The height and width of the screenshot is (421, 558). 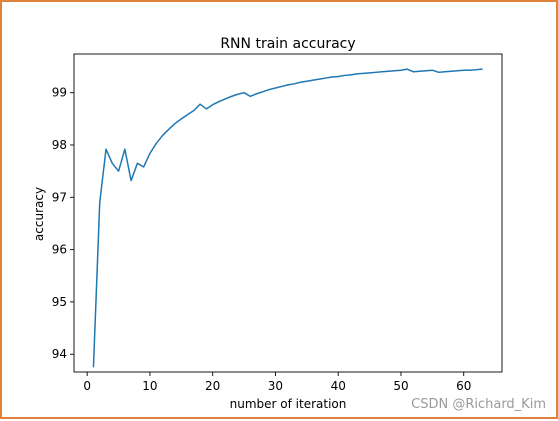 I want to click on y-tick-label: 99, so click(x=59, y=93).